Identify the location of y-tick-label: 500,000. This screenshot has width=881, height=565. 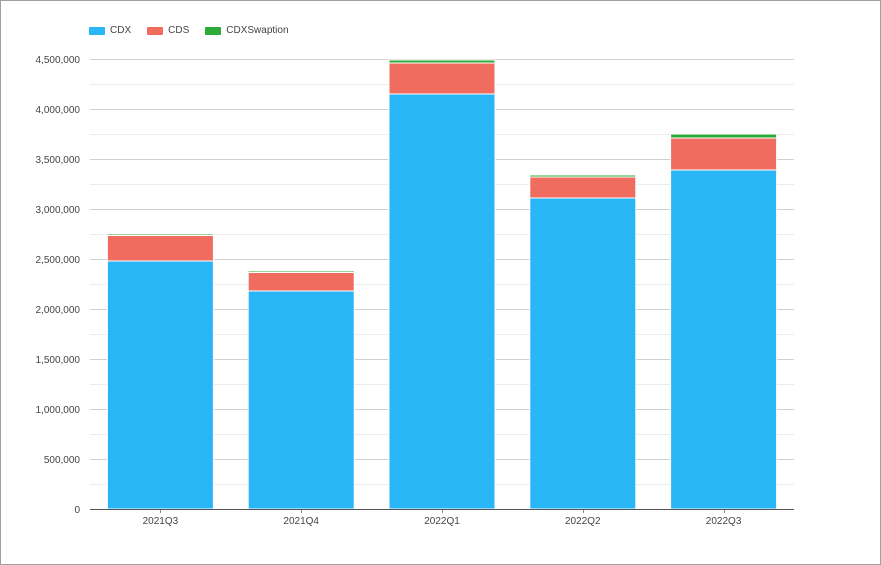
(62, 460).